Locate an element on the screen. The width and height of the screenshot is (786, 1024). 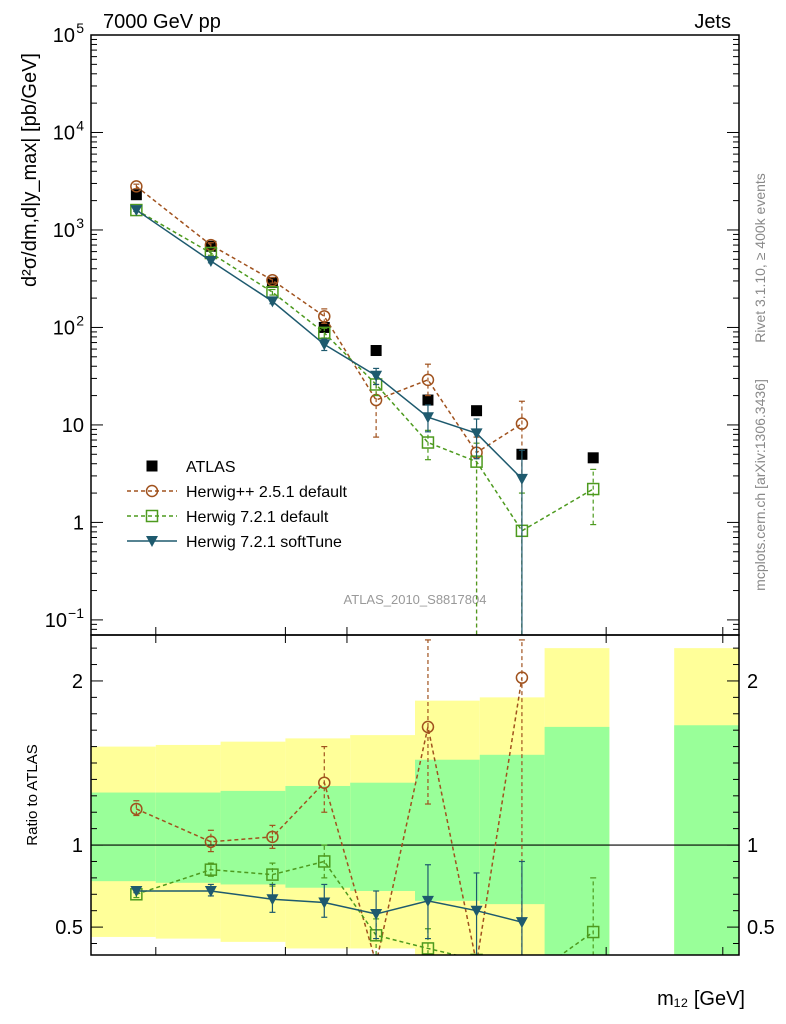
svg-text: −1 is located at coordinates (76, 613).